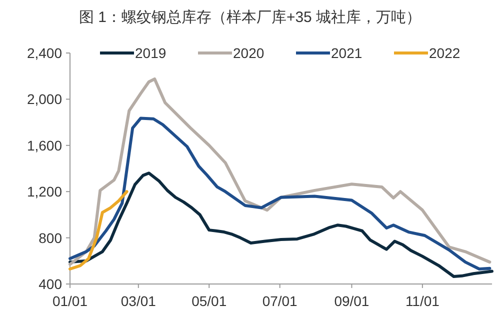 This screenshot has height=328, width=500. What do you see at coordinates (138, 301) in the screenshot?
I see `x-tick-label: 03/01` at bounding box center [138, 301].